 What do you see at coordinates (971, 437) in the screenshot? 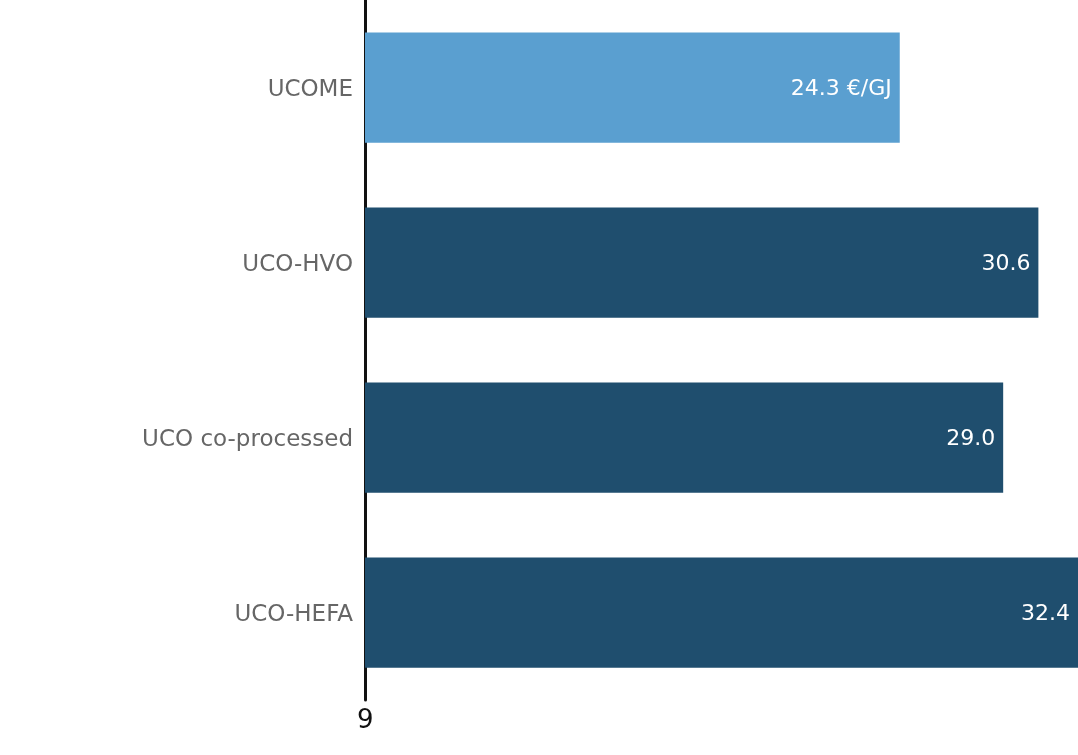
I see `data-label: 29.0` at bounding box center [971, 437].